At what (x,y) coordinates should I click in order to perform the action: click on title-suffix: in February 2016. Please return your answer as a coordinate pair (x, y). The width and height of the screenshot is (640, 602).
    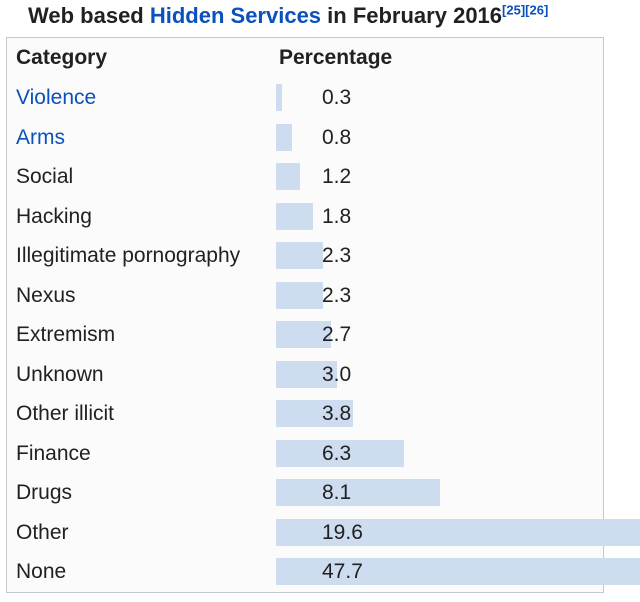
    Looking at the image, I should click on (412, 15).